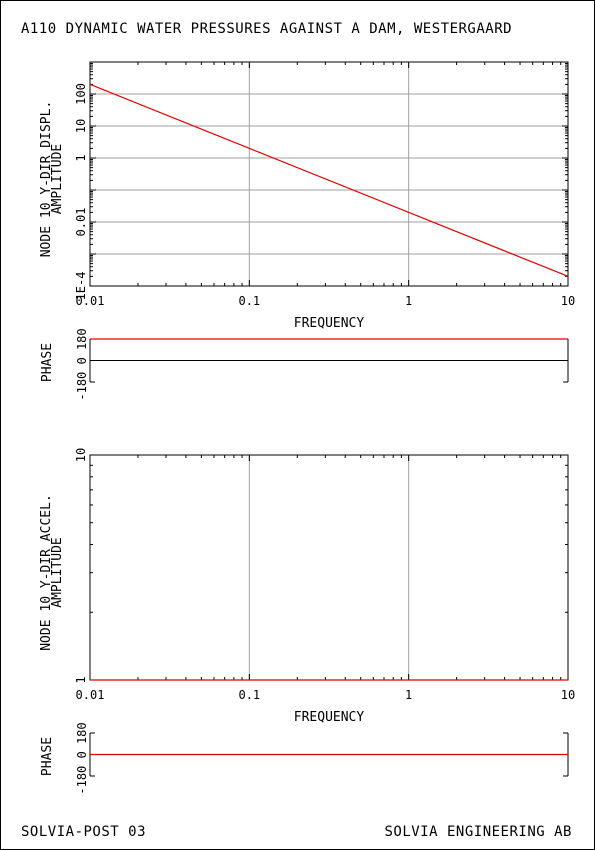 The width and height of the screenshot is (595, 850). I want to click on y-tick-label: 100, so click(81, 94).